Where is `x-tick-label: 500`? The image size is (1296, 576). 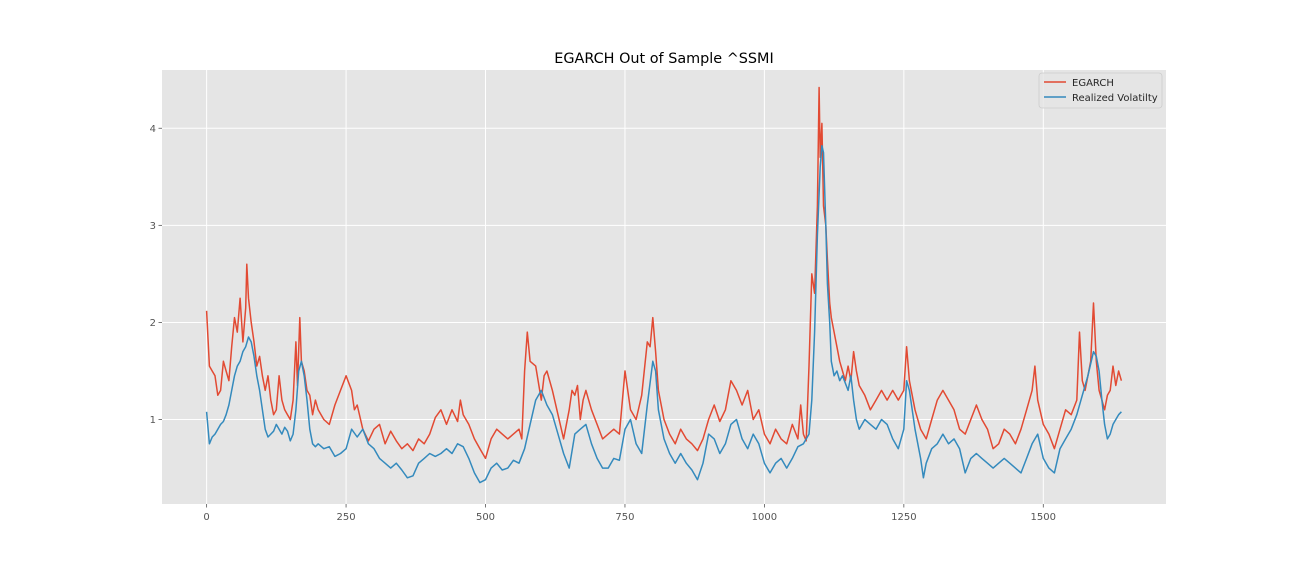
x-tick-label: 500 is located at coordinates (485, 517).